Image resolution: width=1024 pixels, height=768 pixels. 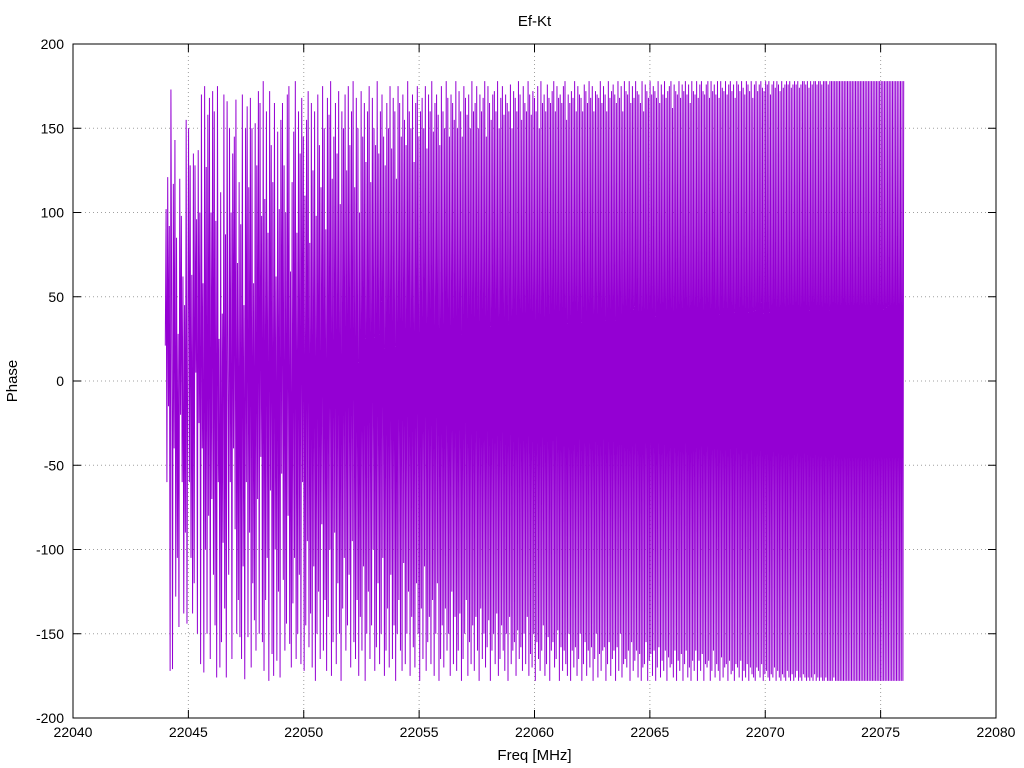 I want to click on y-tick-label: 100, so click(x=53, y=213).